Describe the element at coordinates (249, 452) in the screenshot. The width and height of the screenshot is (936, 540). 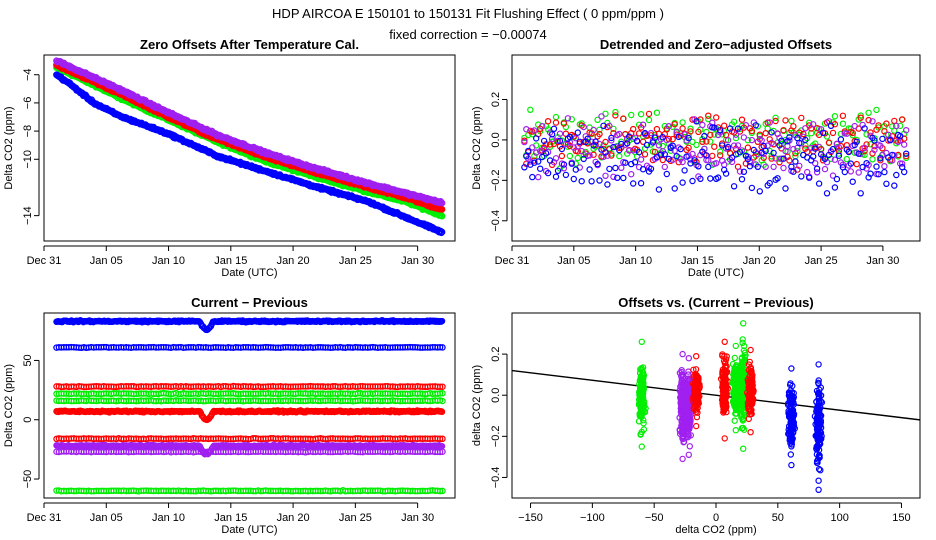
I see `series-purple` at that location.